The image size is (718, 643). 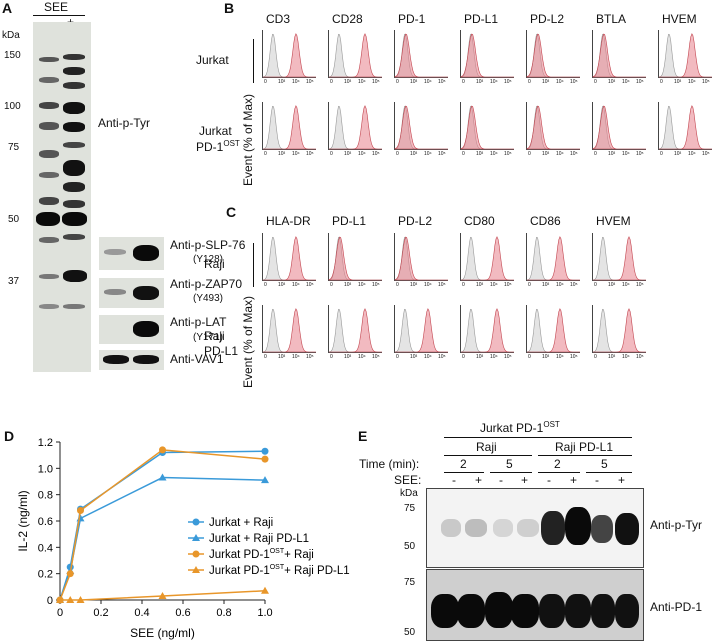 What do you see at coordinates (520, 427) in the screenshot?
I see `e-header: Jurkat PD-1OST` at bounding box center [520, 427].